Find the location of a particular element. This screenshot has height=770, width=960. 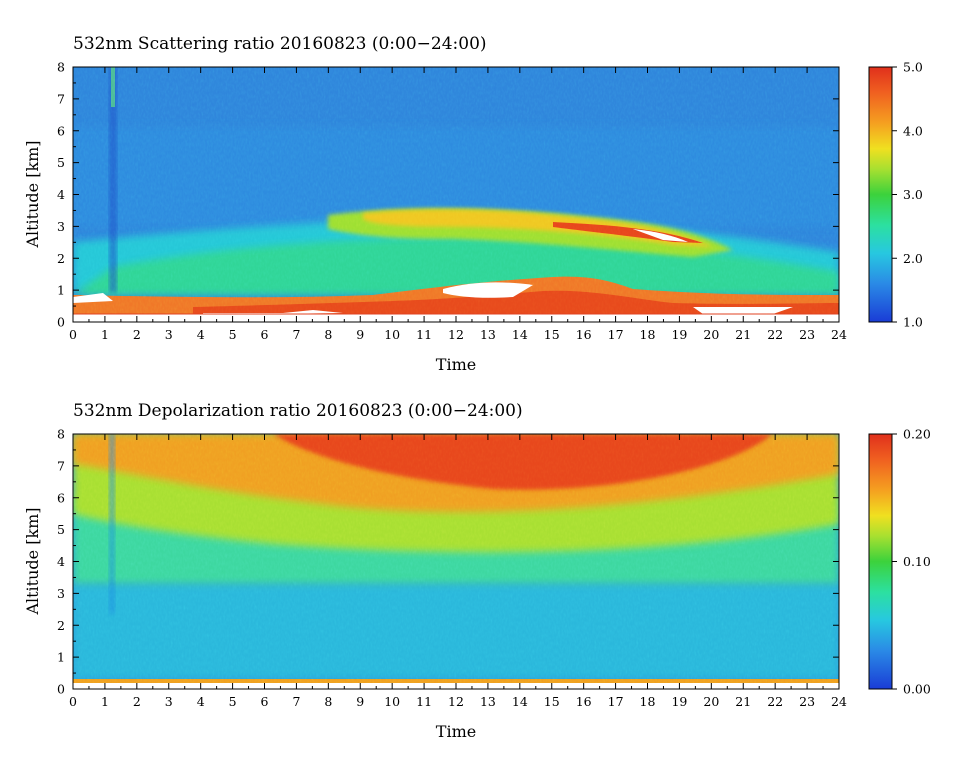

colorbar: 0.00 0.10 0.20 is located at coordinates (899, 562).